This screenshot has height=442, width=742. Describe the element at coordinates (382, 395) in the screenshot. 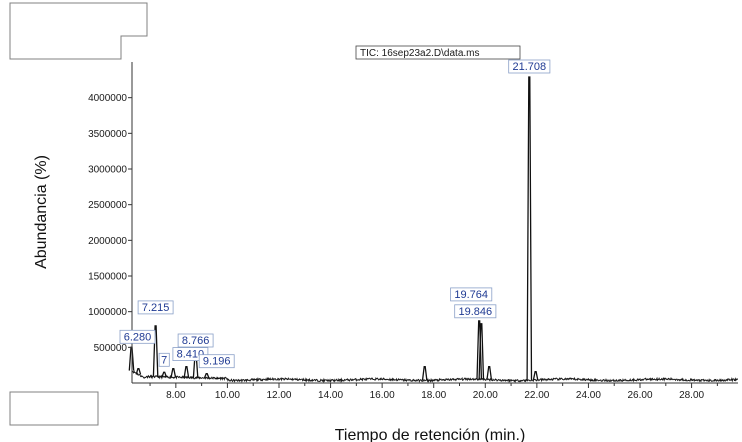

I see `x-tick-label: 16.00` at that location.